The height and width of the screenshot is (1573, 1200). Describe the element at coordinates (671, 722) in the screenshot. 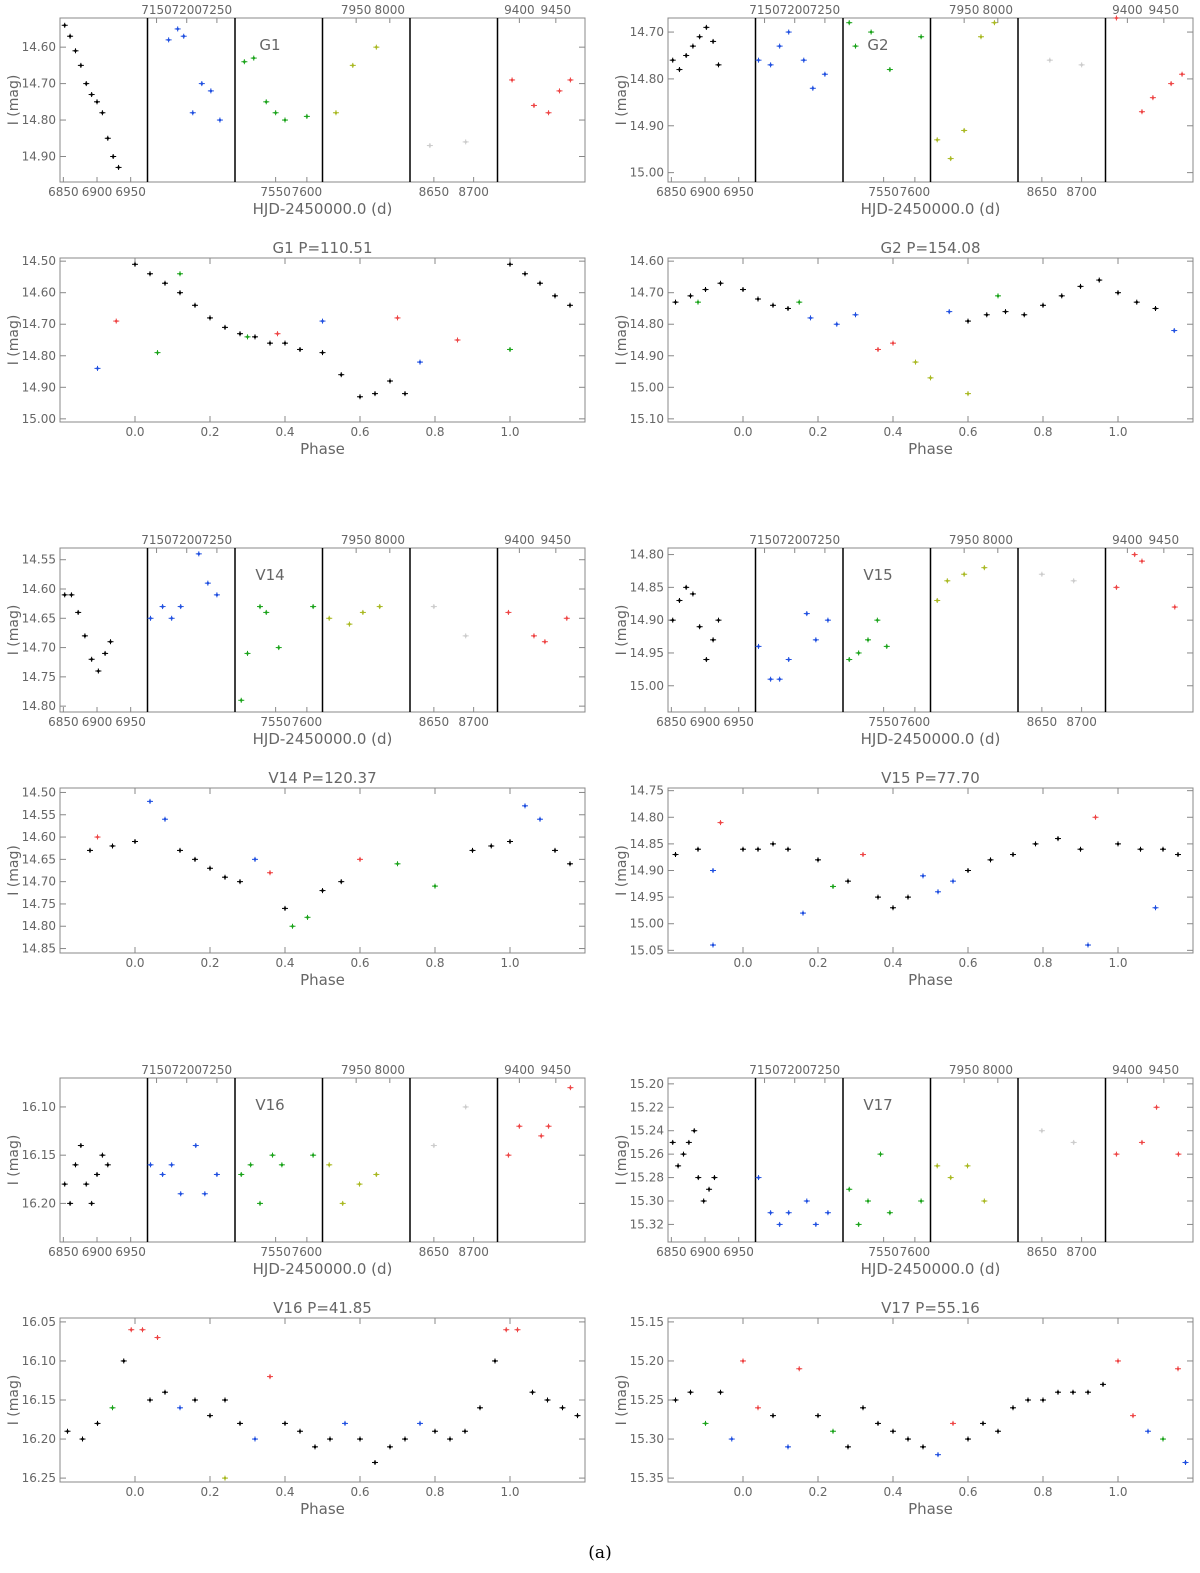

I see `x-tick-label: 6850` at that location.